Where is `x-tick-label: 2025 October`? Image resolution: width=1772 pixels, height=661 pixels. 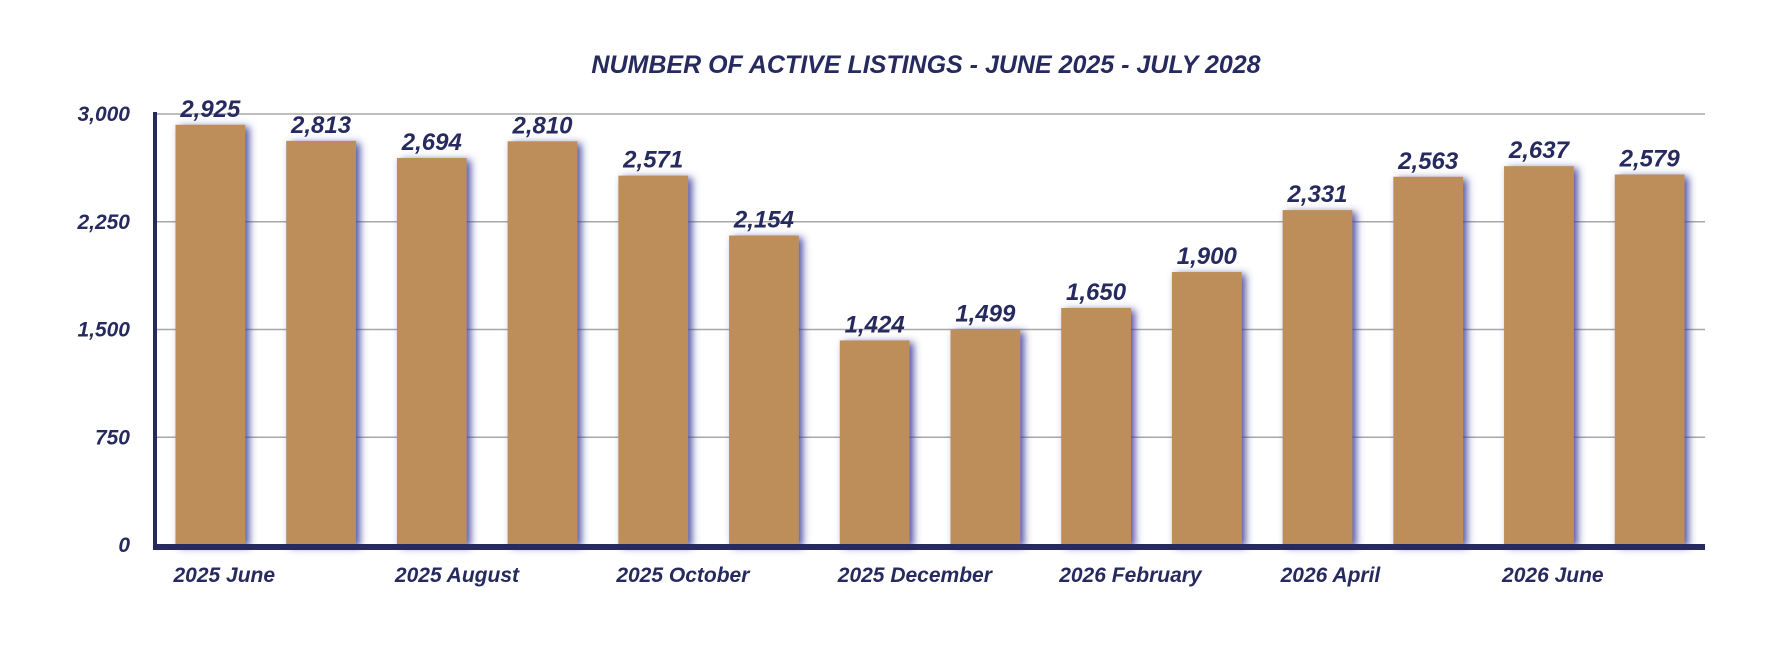
x-tick-label: 2025 October is located at coordinates (683, 575).